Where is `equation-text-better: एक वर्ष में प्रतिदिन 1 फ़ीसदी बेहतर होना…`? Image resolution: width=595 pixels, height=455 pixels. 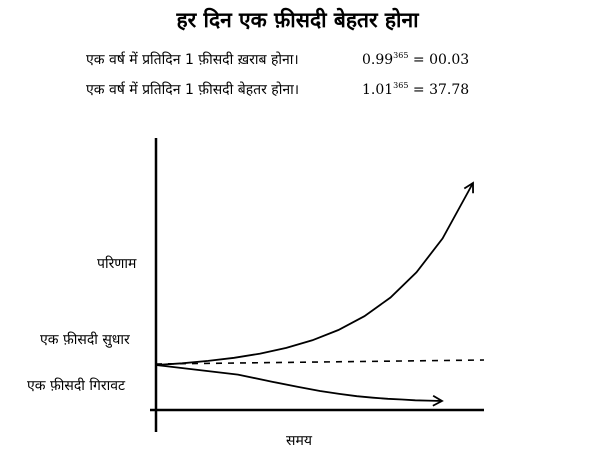
equation-text-better: एक वर्ष में प्रतिदिन 1 फ़ीसदी बेहतर होना… is located at coordinates (193, 90).